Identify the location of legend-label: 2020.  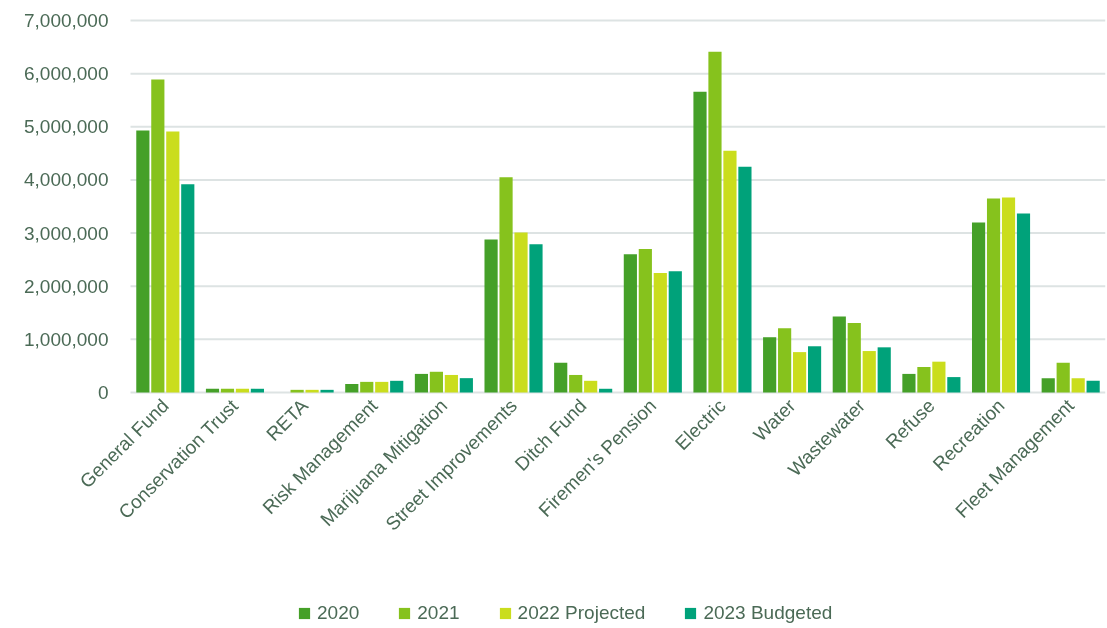
(338, 613).